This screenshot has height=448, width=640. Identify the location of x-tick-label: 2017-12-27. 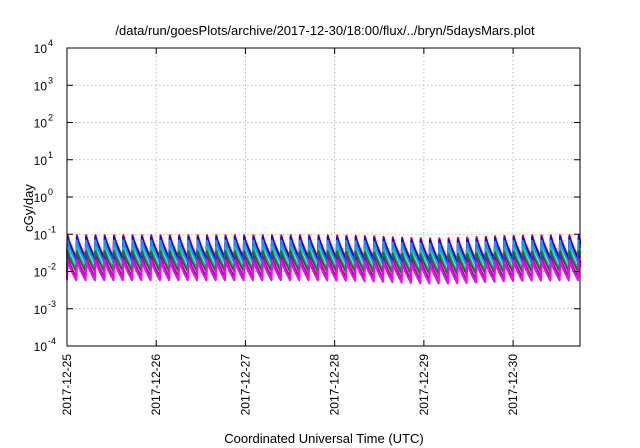
(245, 385).